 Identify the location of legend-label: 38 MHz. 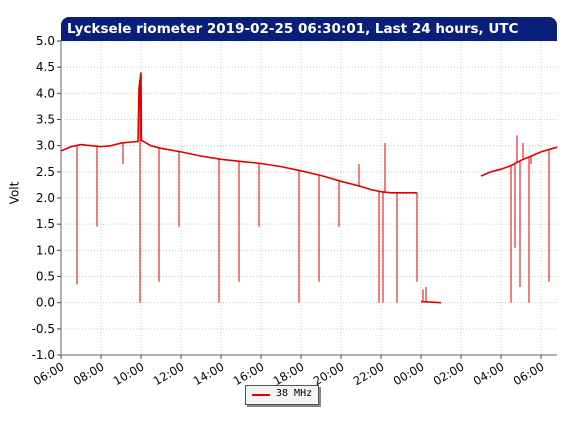
(294, 393).